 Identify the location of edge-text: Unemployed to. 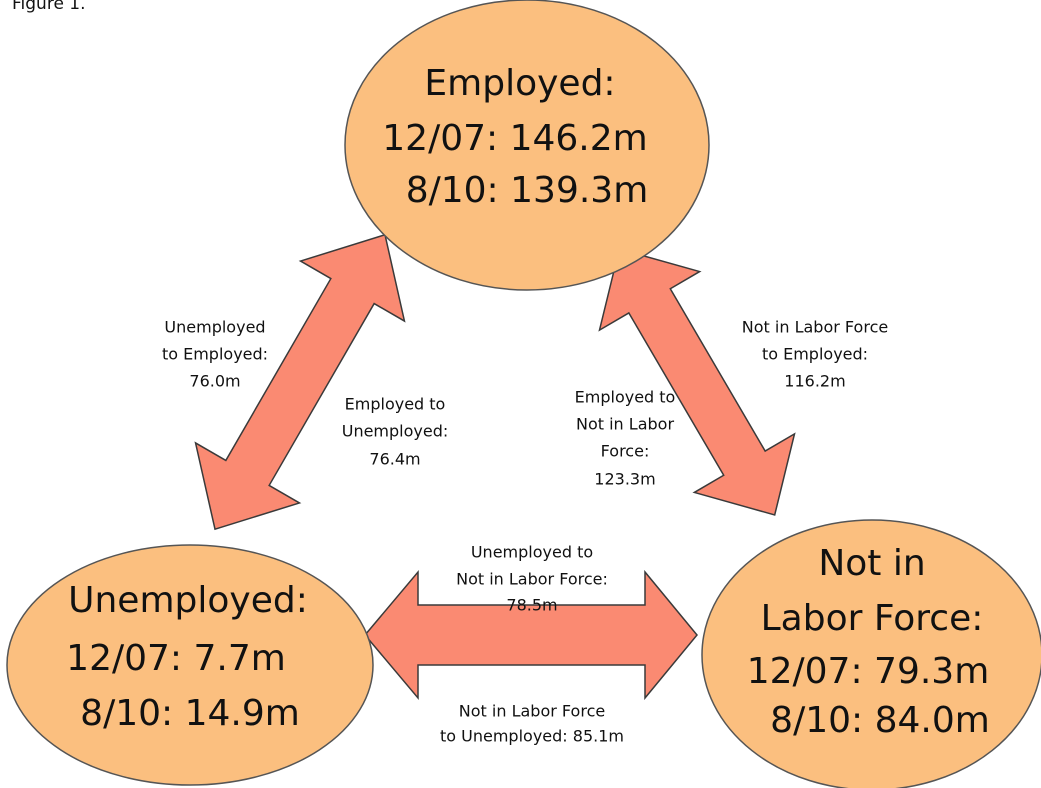
(532, 552).